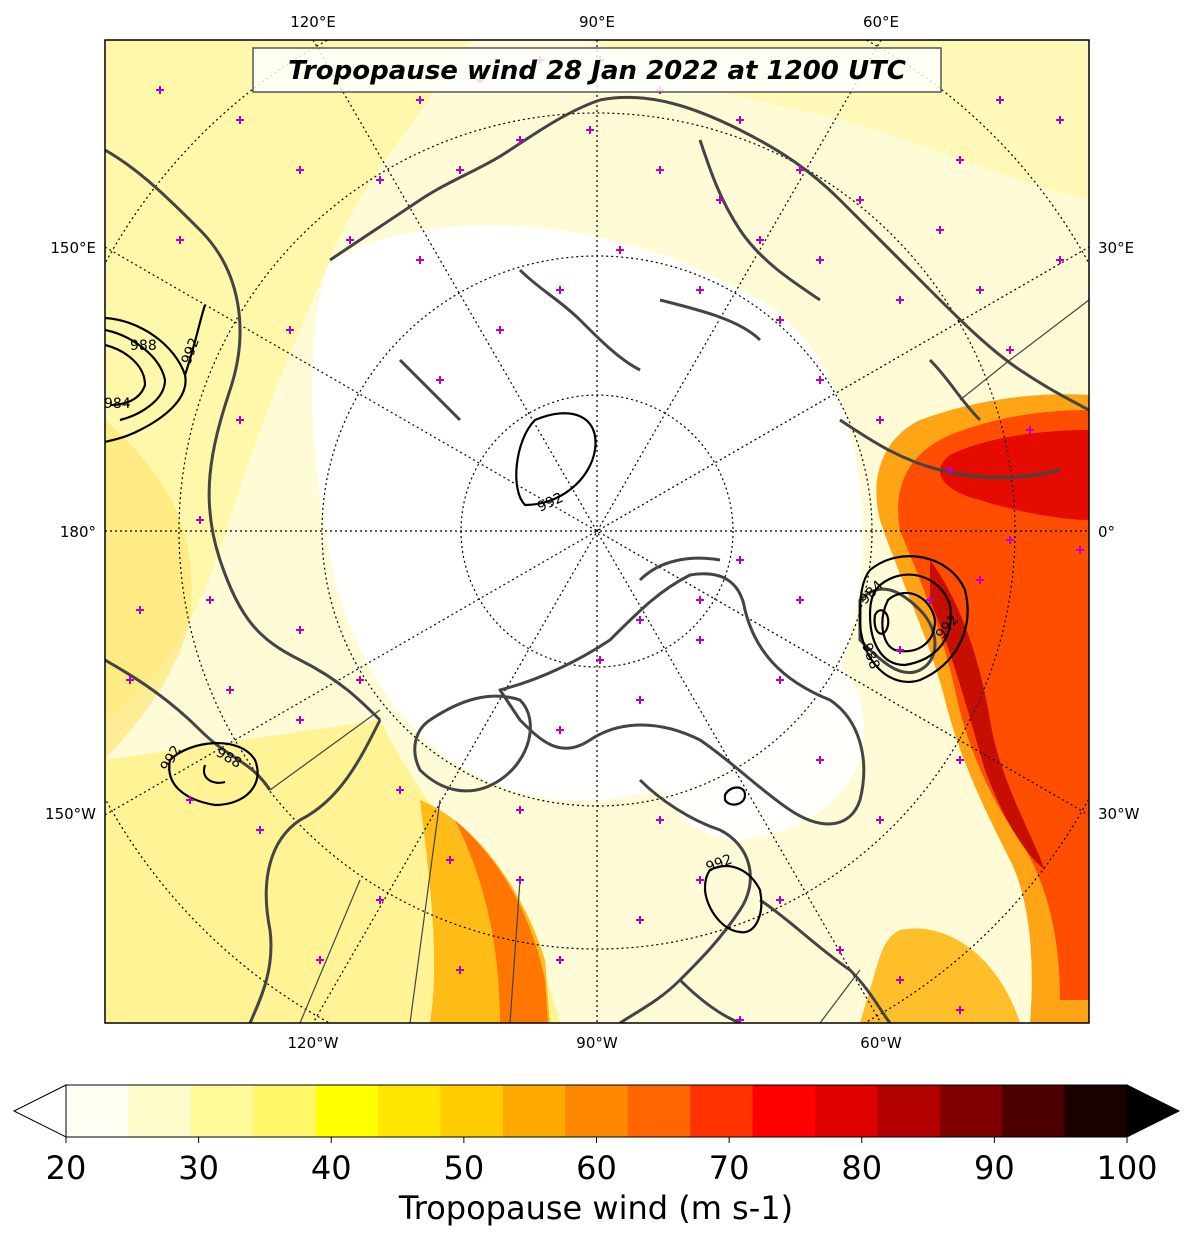 The height and width of the screenshot is (1238, 1192). I want to click on lon-label-right: 30°E, so click(1116, 248).